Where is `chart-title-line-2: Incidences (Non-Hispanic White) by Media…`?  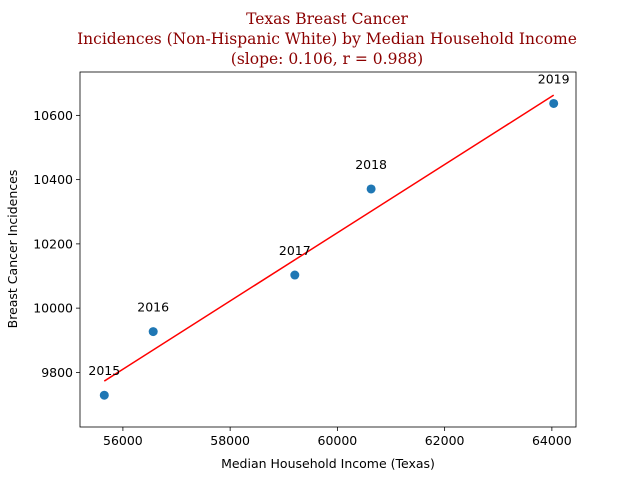 chart-title-line-2: Incidences (Non-Hispanic White) by Media… is located at coordinates (327, 39).